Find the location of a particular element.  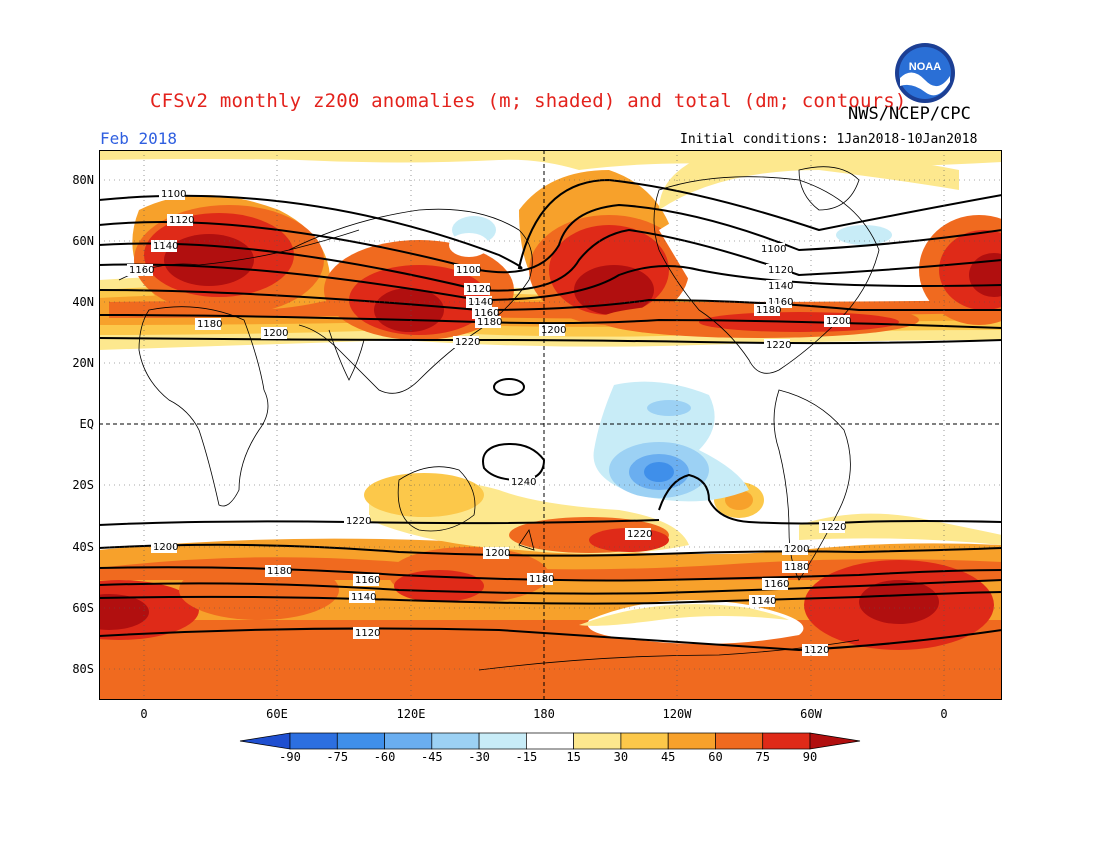

contour-label-1220c: 1220 is located at coordinates (358, 521).